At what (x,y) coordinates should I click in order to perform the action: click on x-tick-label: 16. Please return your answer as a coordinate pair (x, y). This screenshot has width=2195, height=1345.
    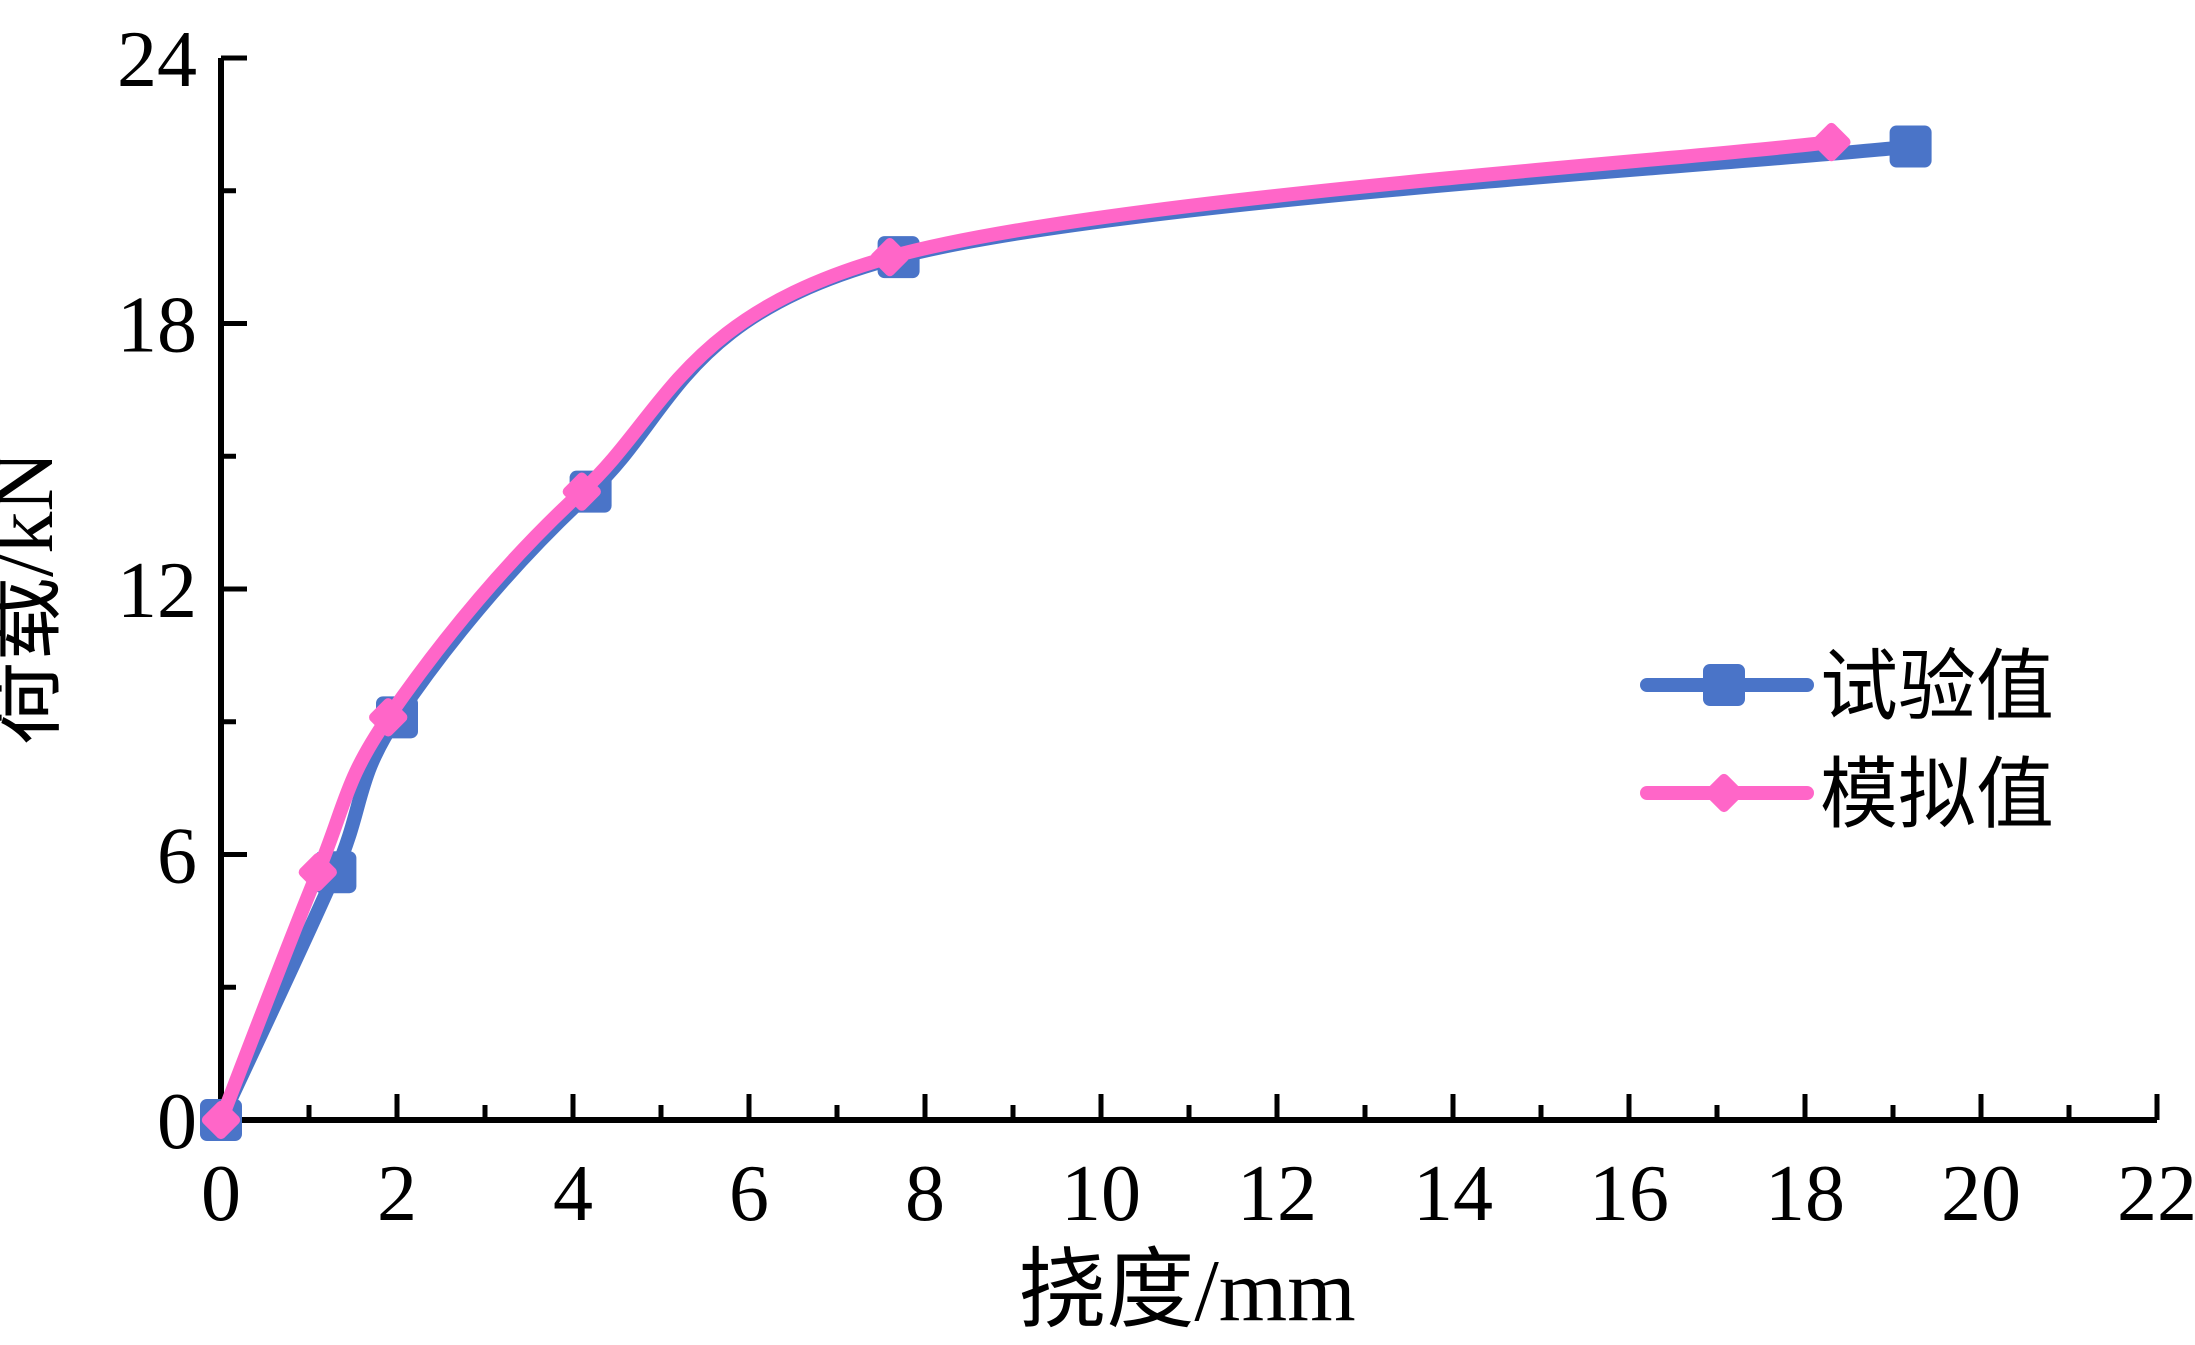
    Looking at the image, I should click on (1629, 1194).